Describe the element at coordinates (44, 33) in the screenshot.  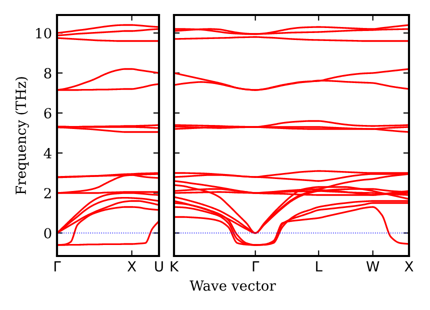
I see `y-tick-label: 10` at that location.